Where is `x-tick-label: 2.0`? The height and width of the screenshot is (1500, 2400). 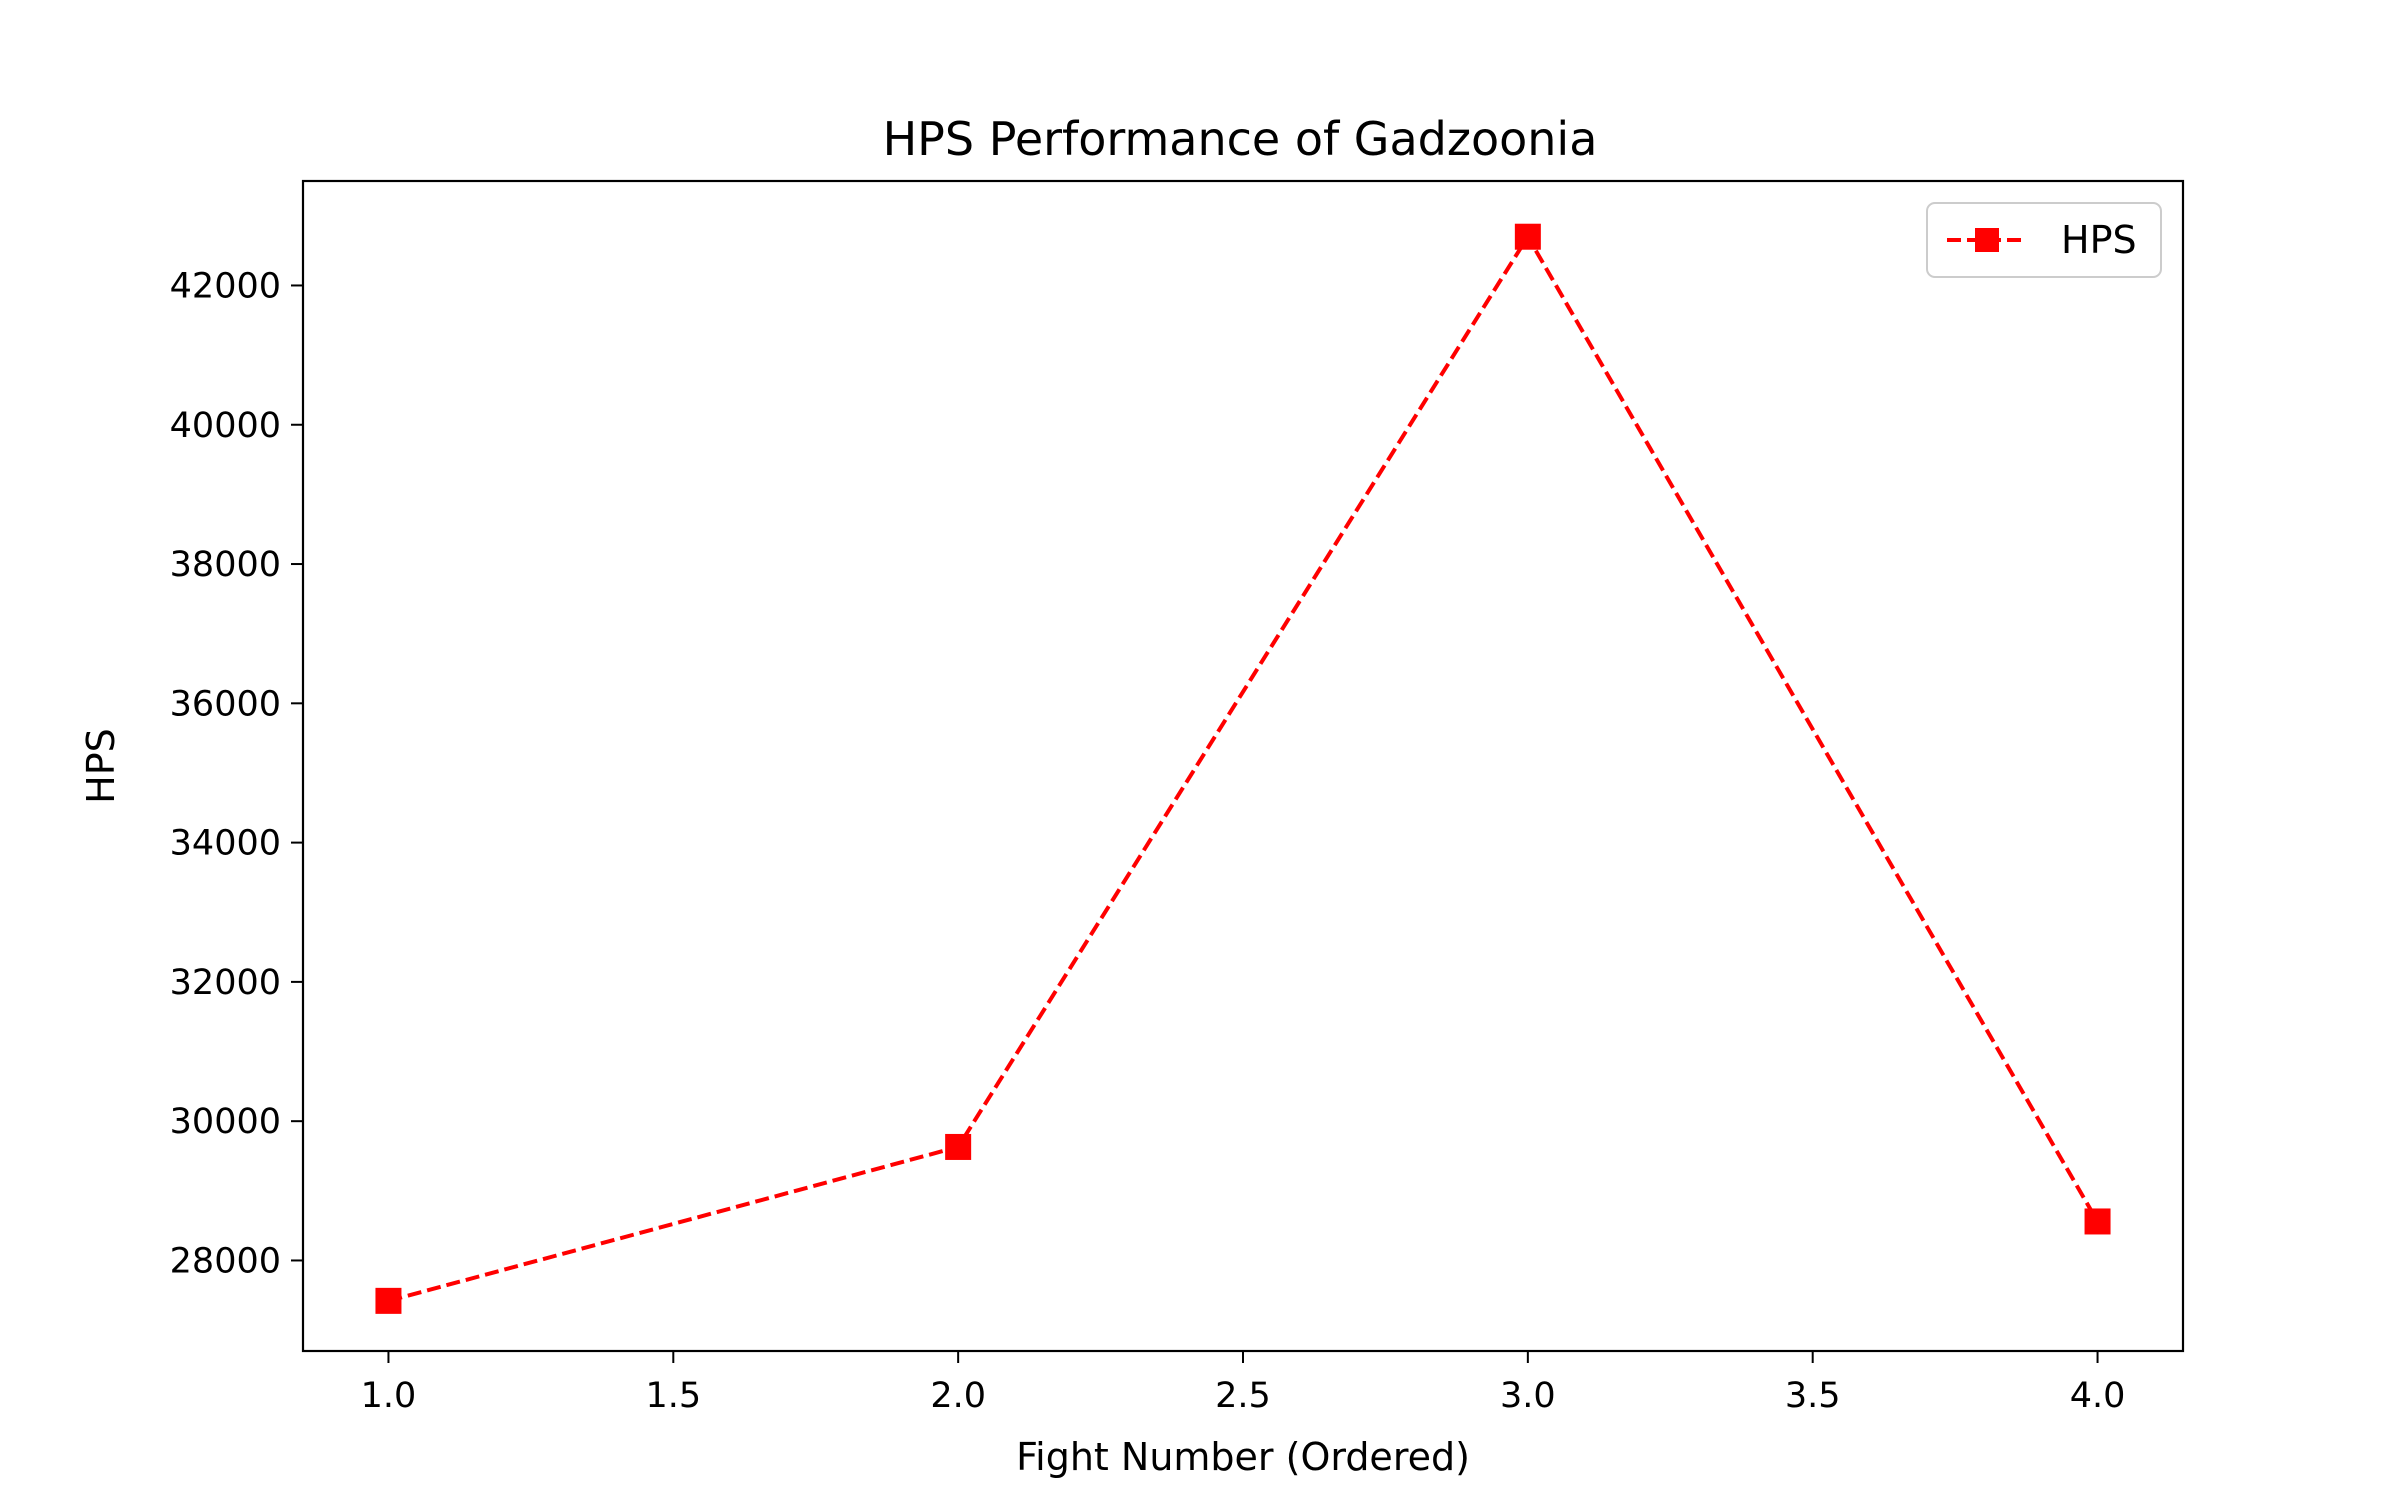
x-tick-label: 2.0 is located at coordinates (958, 1396).